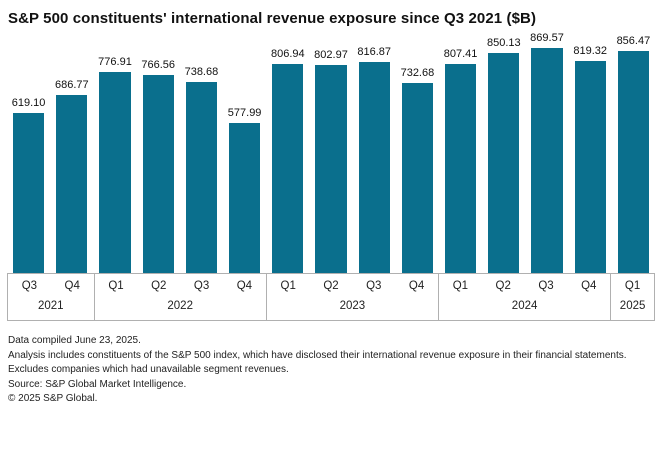 This screenshot has height=458, width=660. Describe the element at coordinates (353, 297) in the screenshot. I see `year-group-2023: Q1 Q2 Q3 Q4 2023` at that location.